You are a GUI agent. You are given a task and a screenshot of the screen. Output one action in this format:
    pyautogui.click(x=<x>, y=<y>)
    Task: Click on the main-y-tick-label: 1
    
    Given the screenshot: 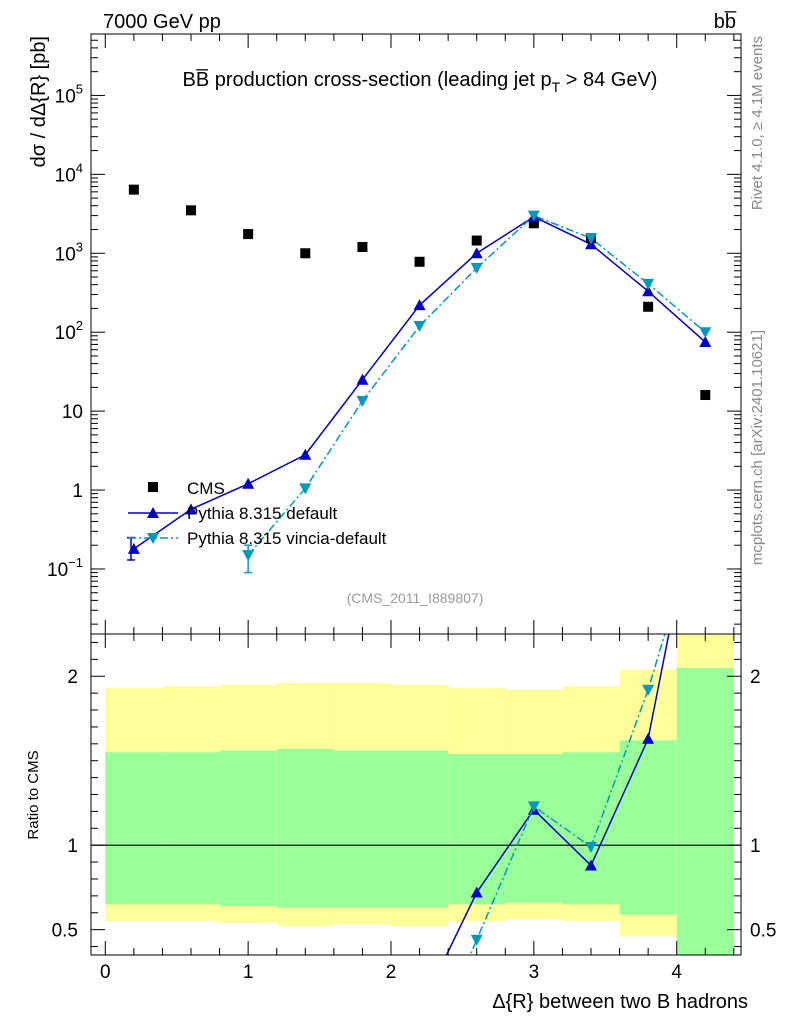 What is the action you would take?
    pyautogui.click(x=77, y=491)
    